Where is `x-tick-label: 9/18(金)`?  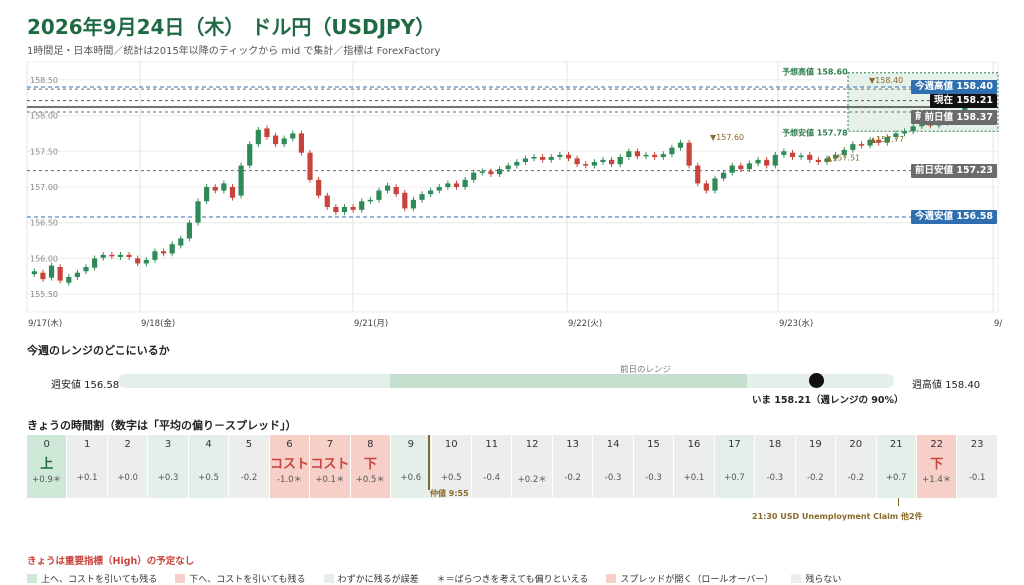
x-tick-label: 9/18(金) is located at coordinates (158, 323).